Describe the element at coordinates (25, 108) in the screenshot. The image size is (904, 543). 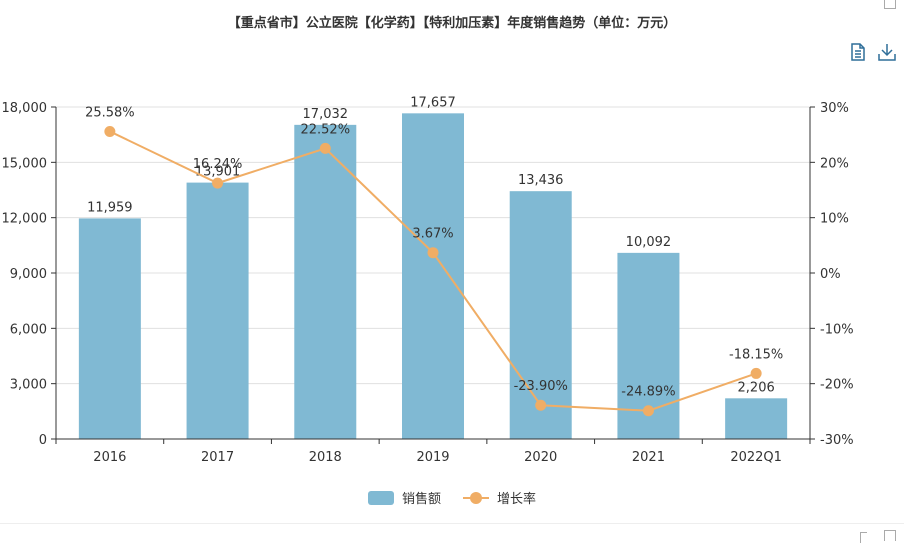
I see `y-left-tick-label: 18,000` at that location.